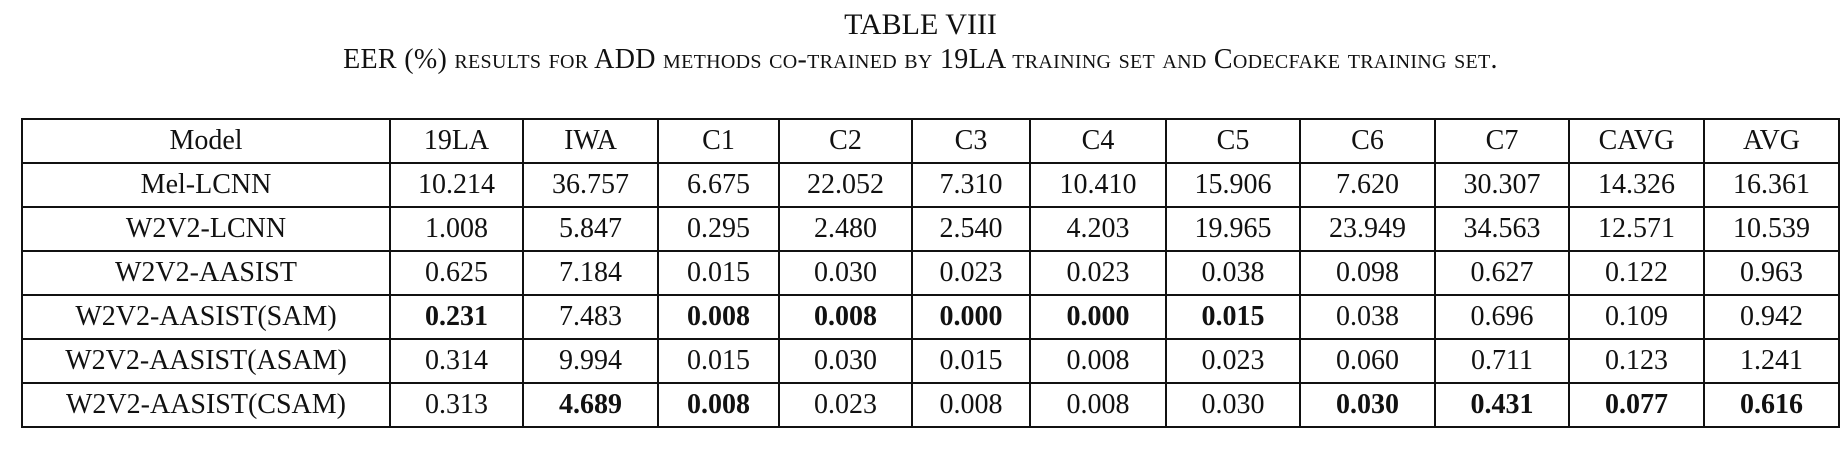  What do you see at coordinates (1502, 141) in the screenshot?
I see `column-header: C7` at bounding box center [1502, 141].